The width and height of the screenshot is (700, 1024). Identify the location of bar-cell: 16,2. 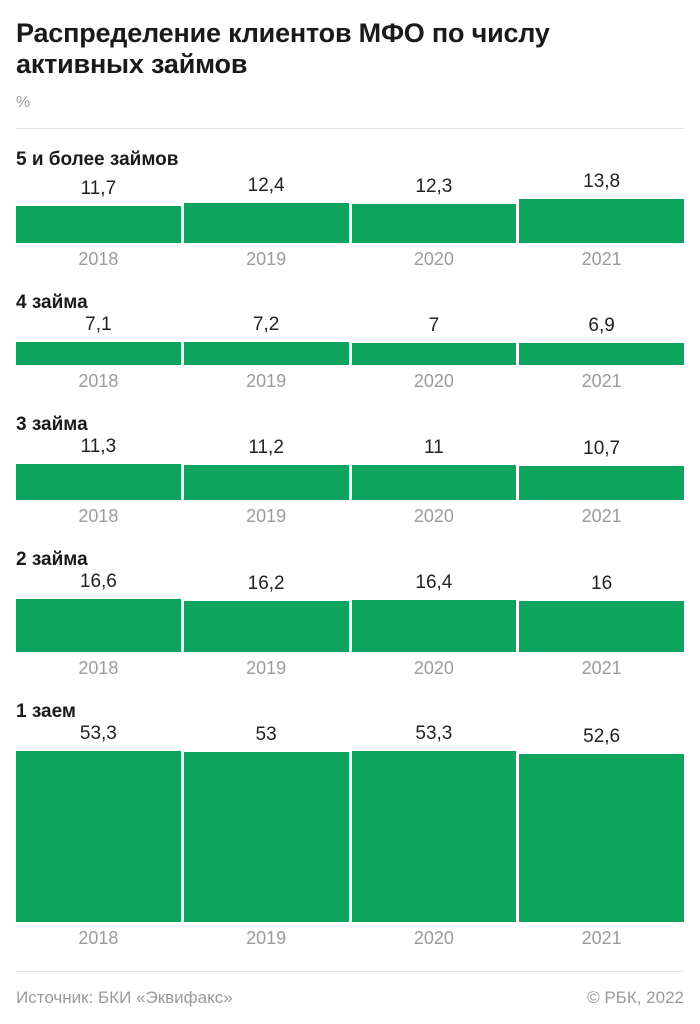
(266, 612).